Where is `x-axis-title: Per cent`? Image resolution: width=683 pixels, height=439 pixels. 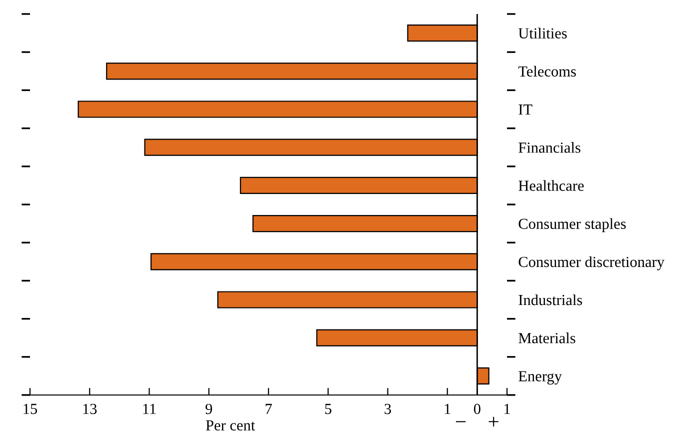 x-axis-title: Per cent is located at coordinates (231, 425).